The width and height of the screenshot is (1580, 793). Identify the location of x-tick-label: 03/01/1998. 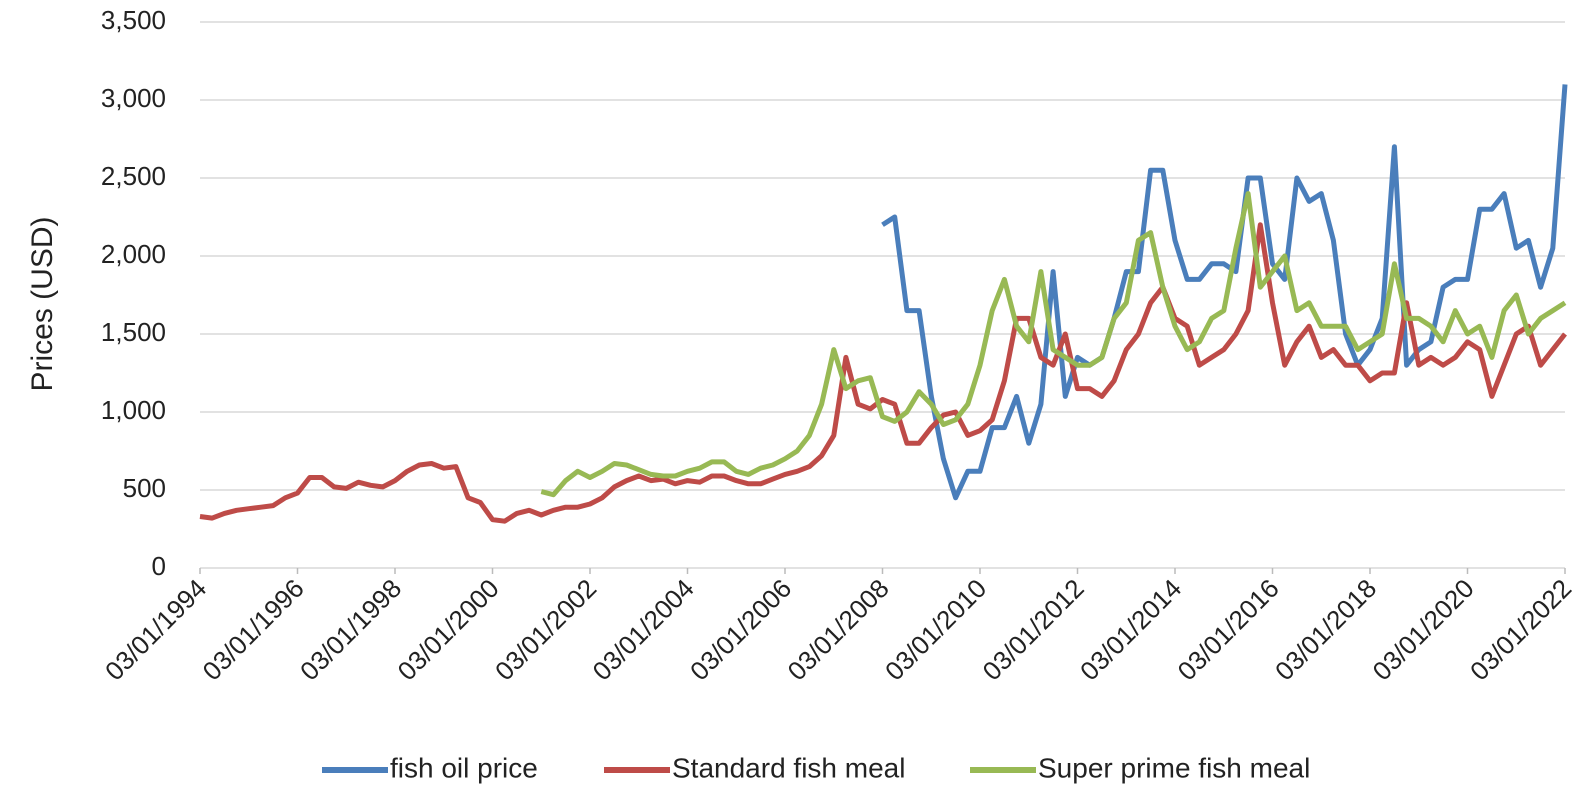
(350, 629).